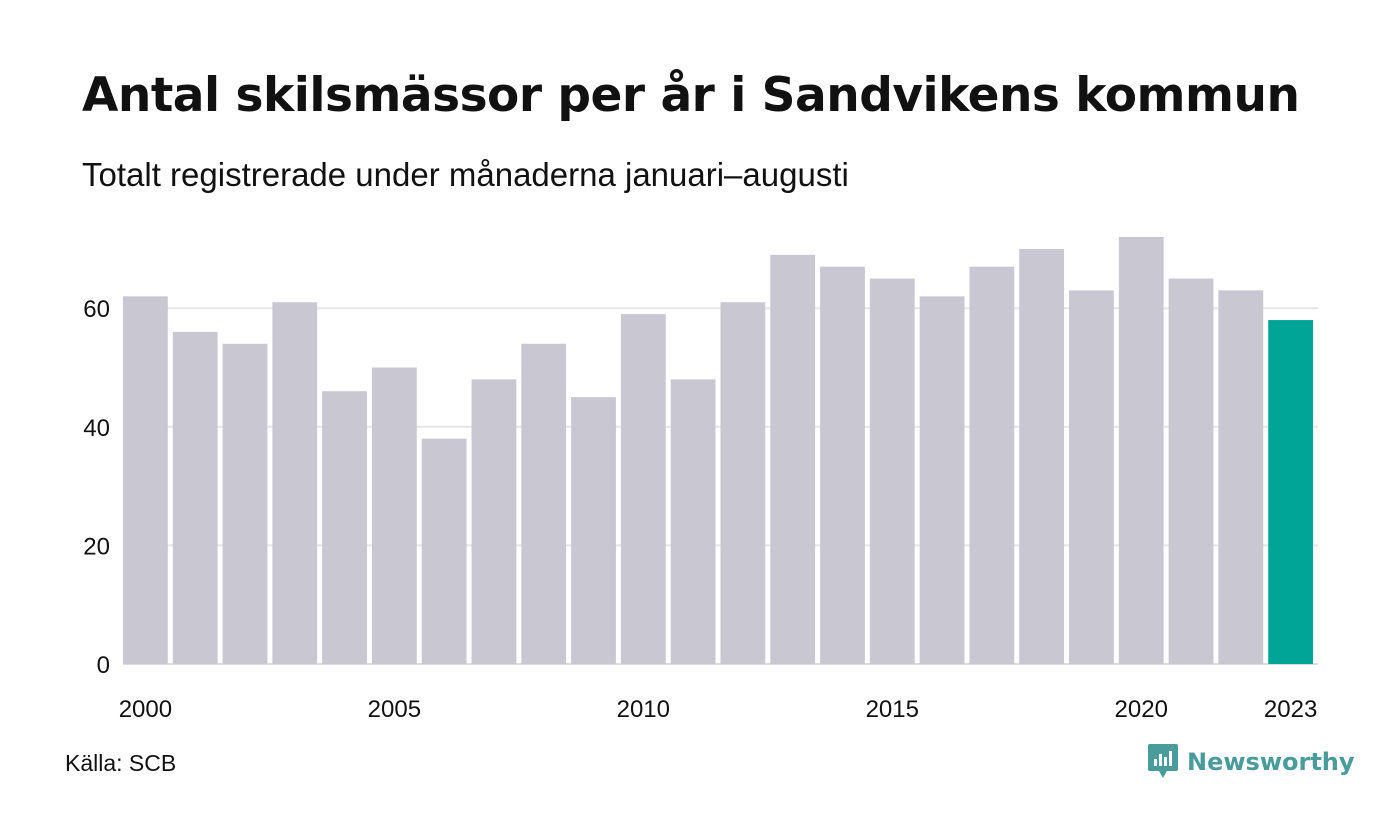 Image resolution: width=1400 pixels, height=840 pixels. I want to click on bar-2012, so click(743, 483).